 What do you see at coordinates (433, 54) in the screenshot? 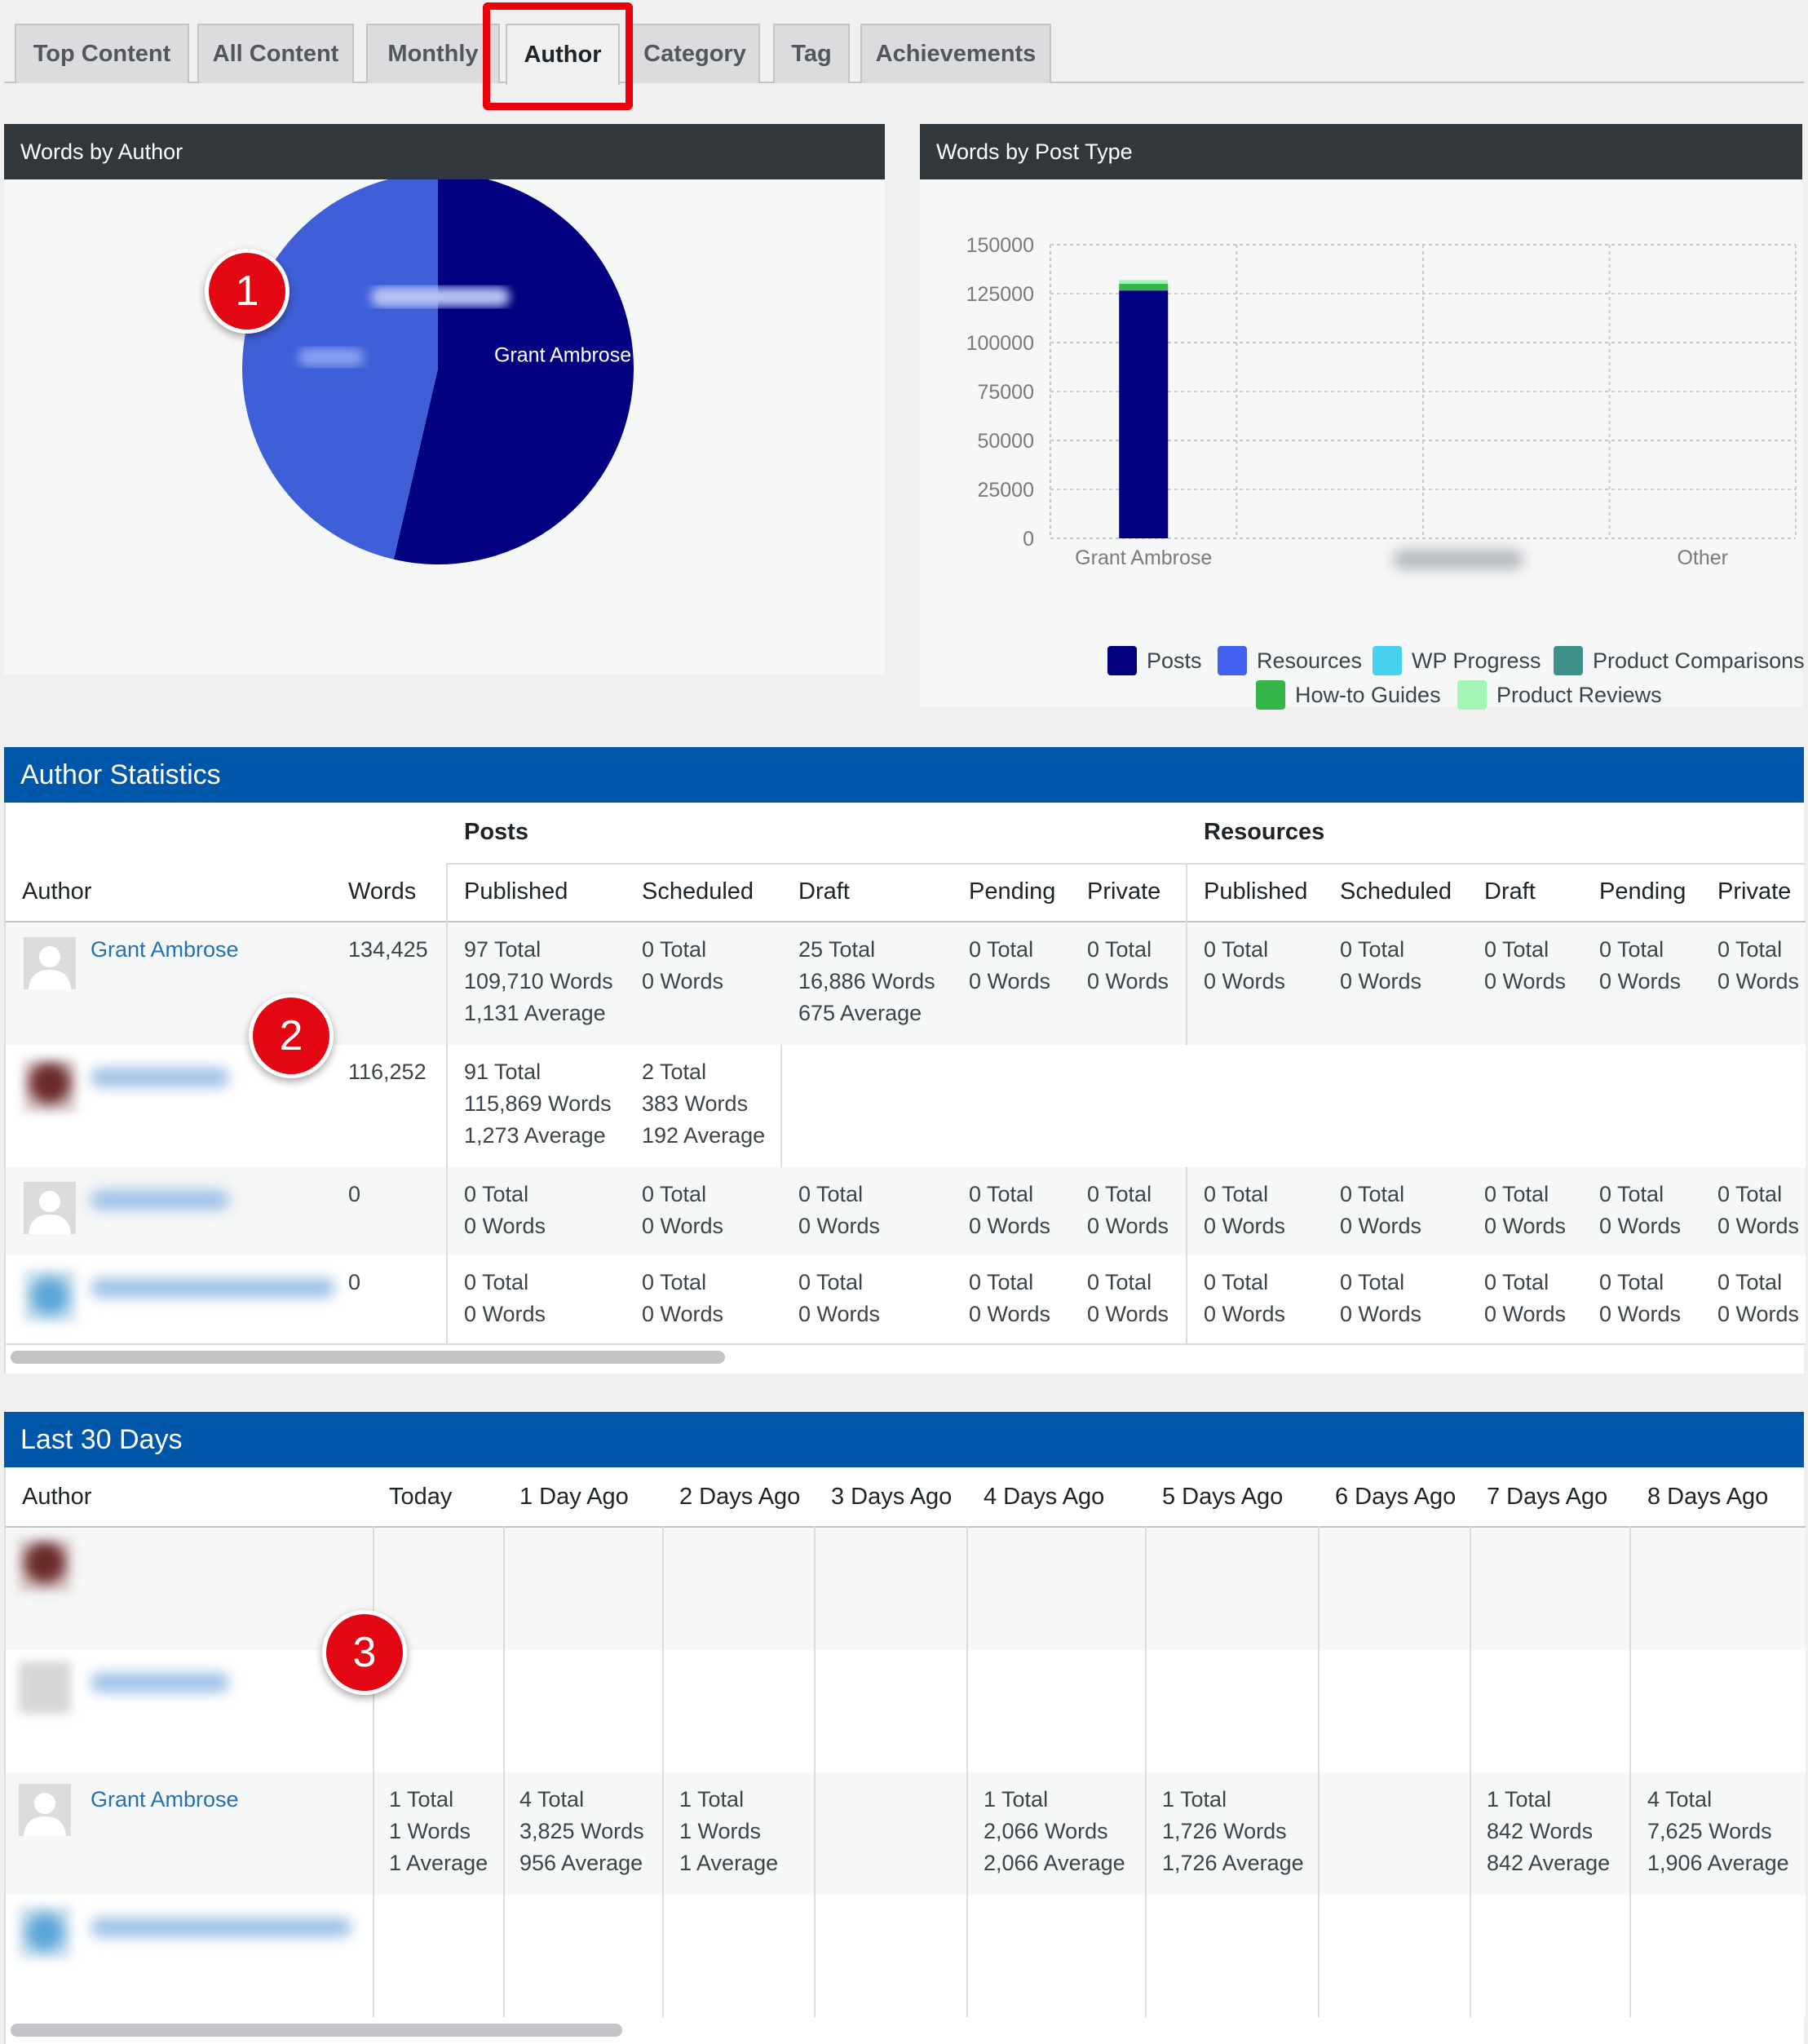
I see `tab-monthly: Monthly` at bounding box center [433, 54].